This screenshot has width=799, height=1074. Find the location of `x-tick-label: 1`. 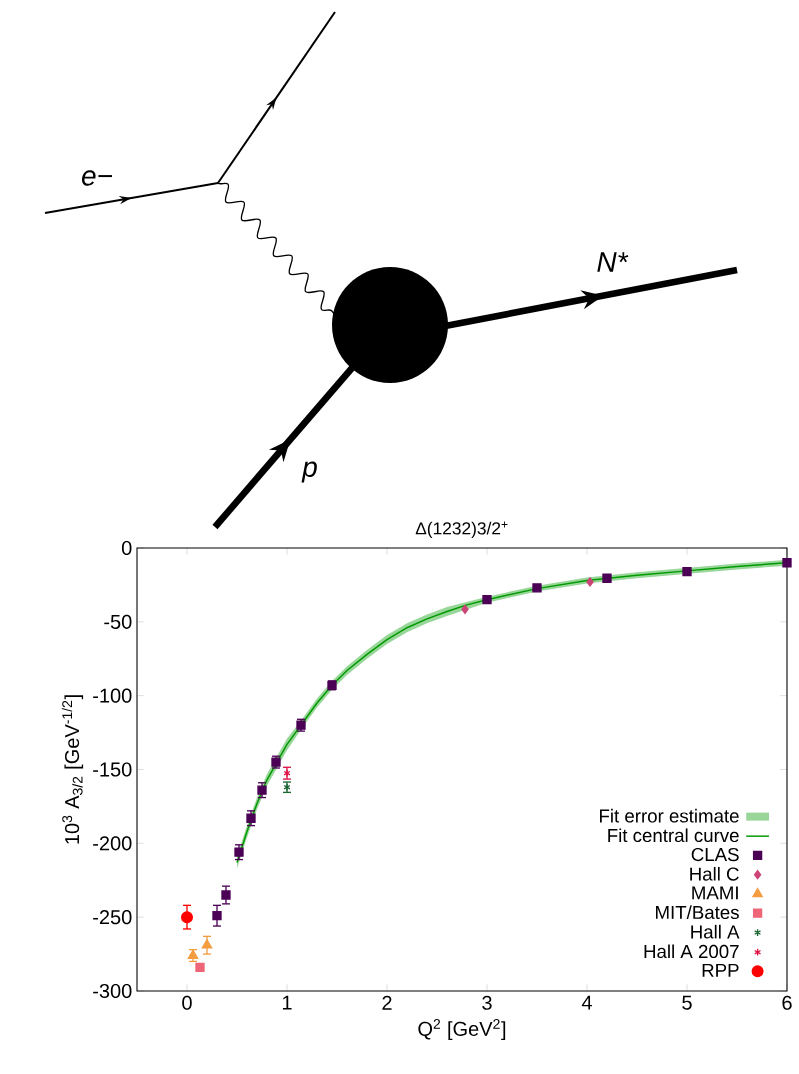

x-tick-label: 1 is located at coordinates (287, 1002).